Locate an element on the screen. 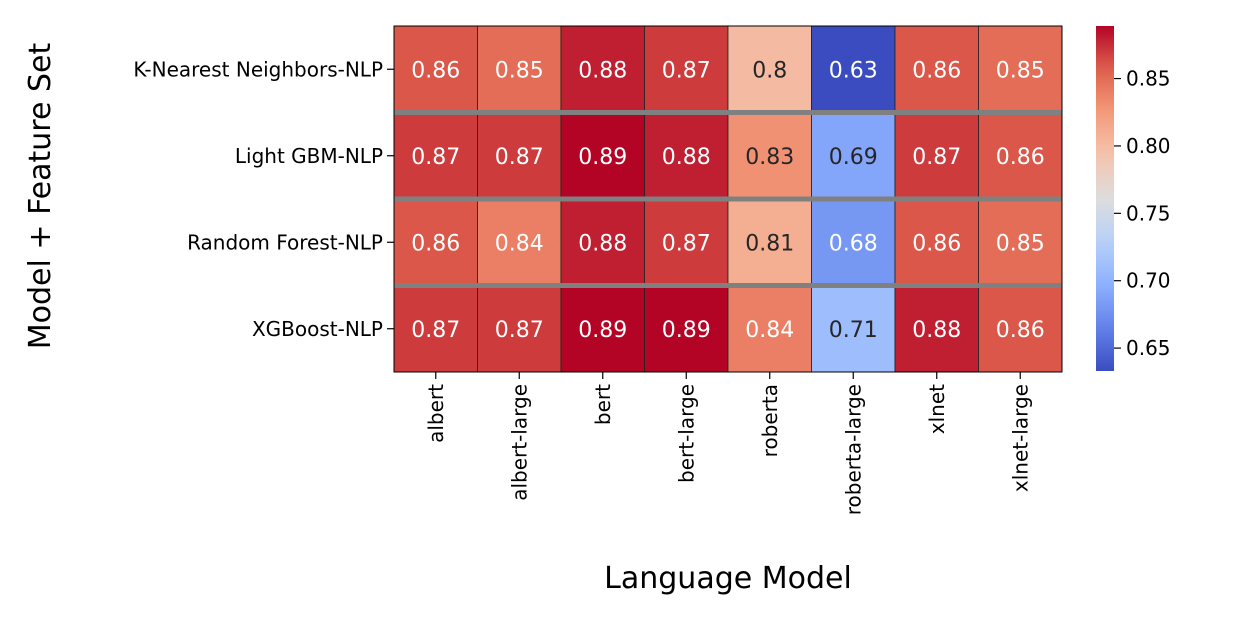 The height and width of the screenshot is (623, 1246). cell-value-label: 0.69 is located at coordinates (853, 157).